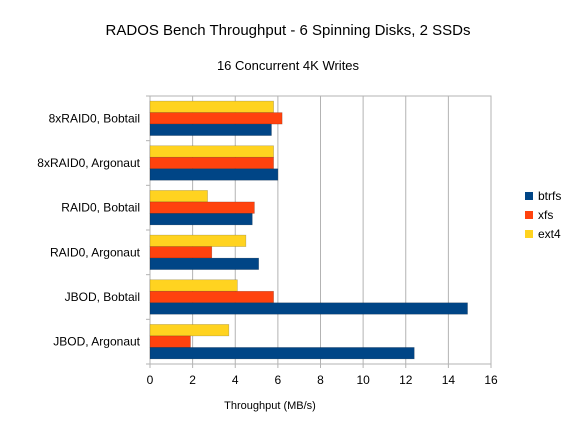 This screenshot has width=576, height=432. Describe the element at coordinates (288, 65) in the screenshot. I see `chart-subtitle: 16 Concurrent 4K Writes` at that location.